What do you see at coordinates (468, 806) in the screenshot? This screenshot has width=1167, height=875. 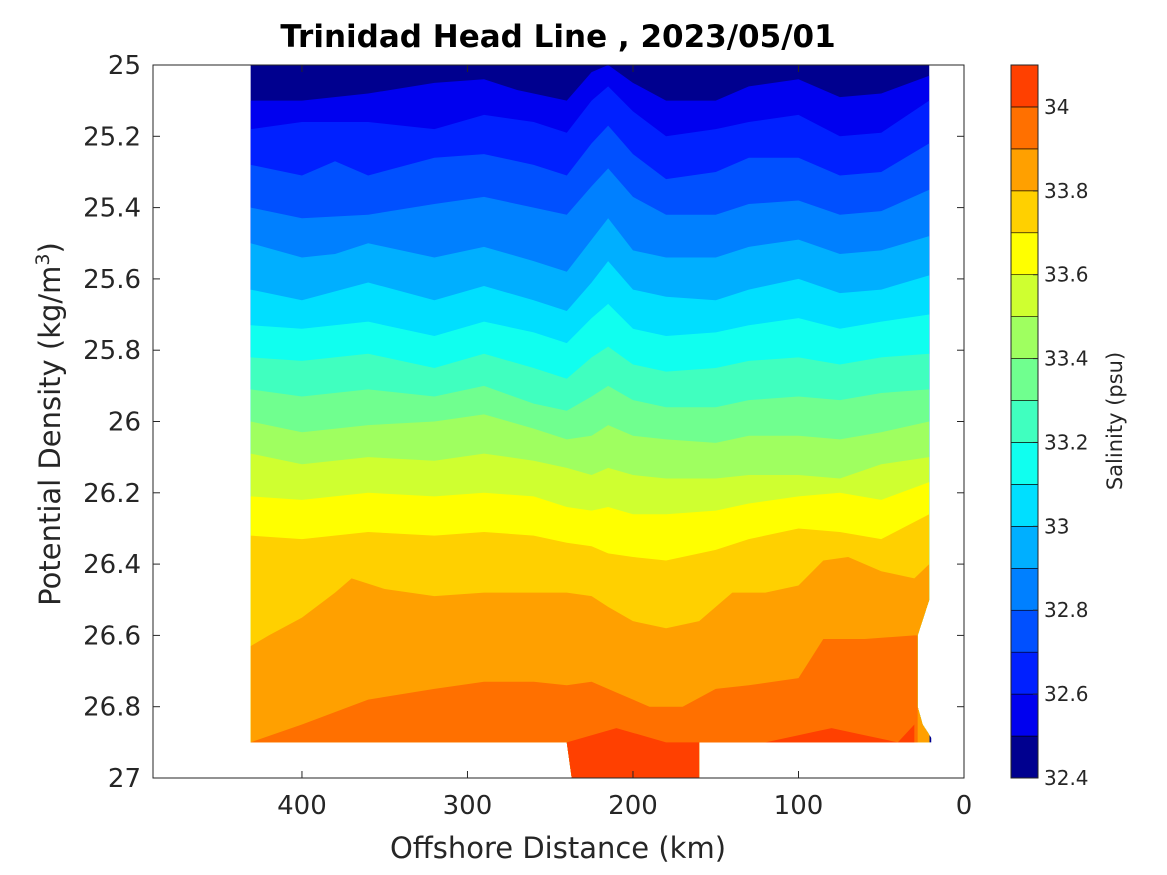 I see `x-tick-label: 300` at bounding box center [468, 806].